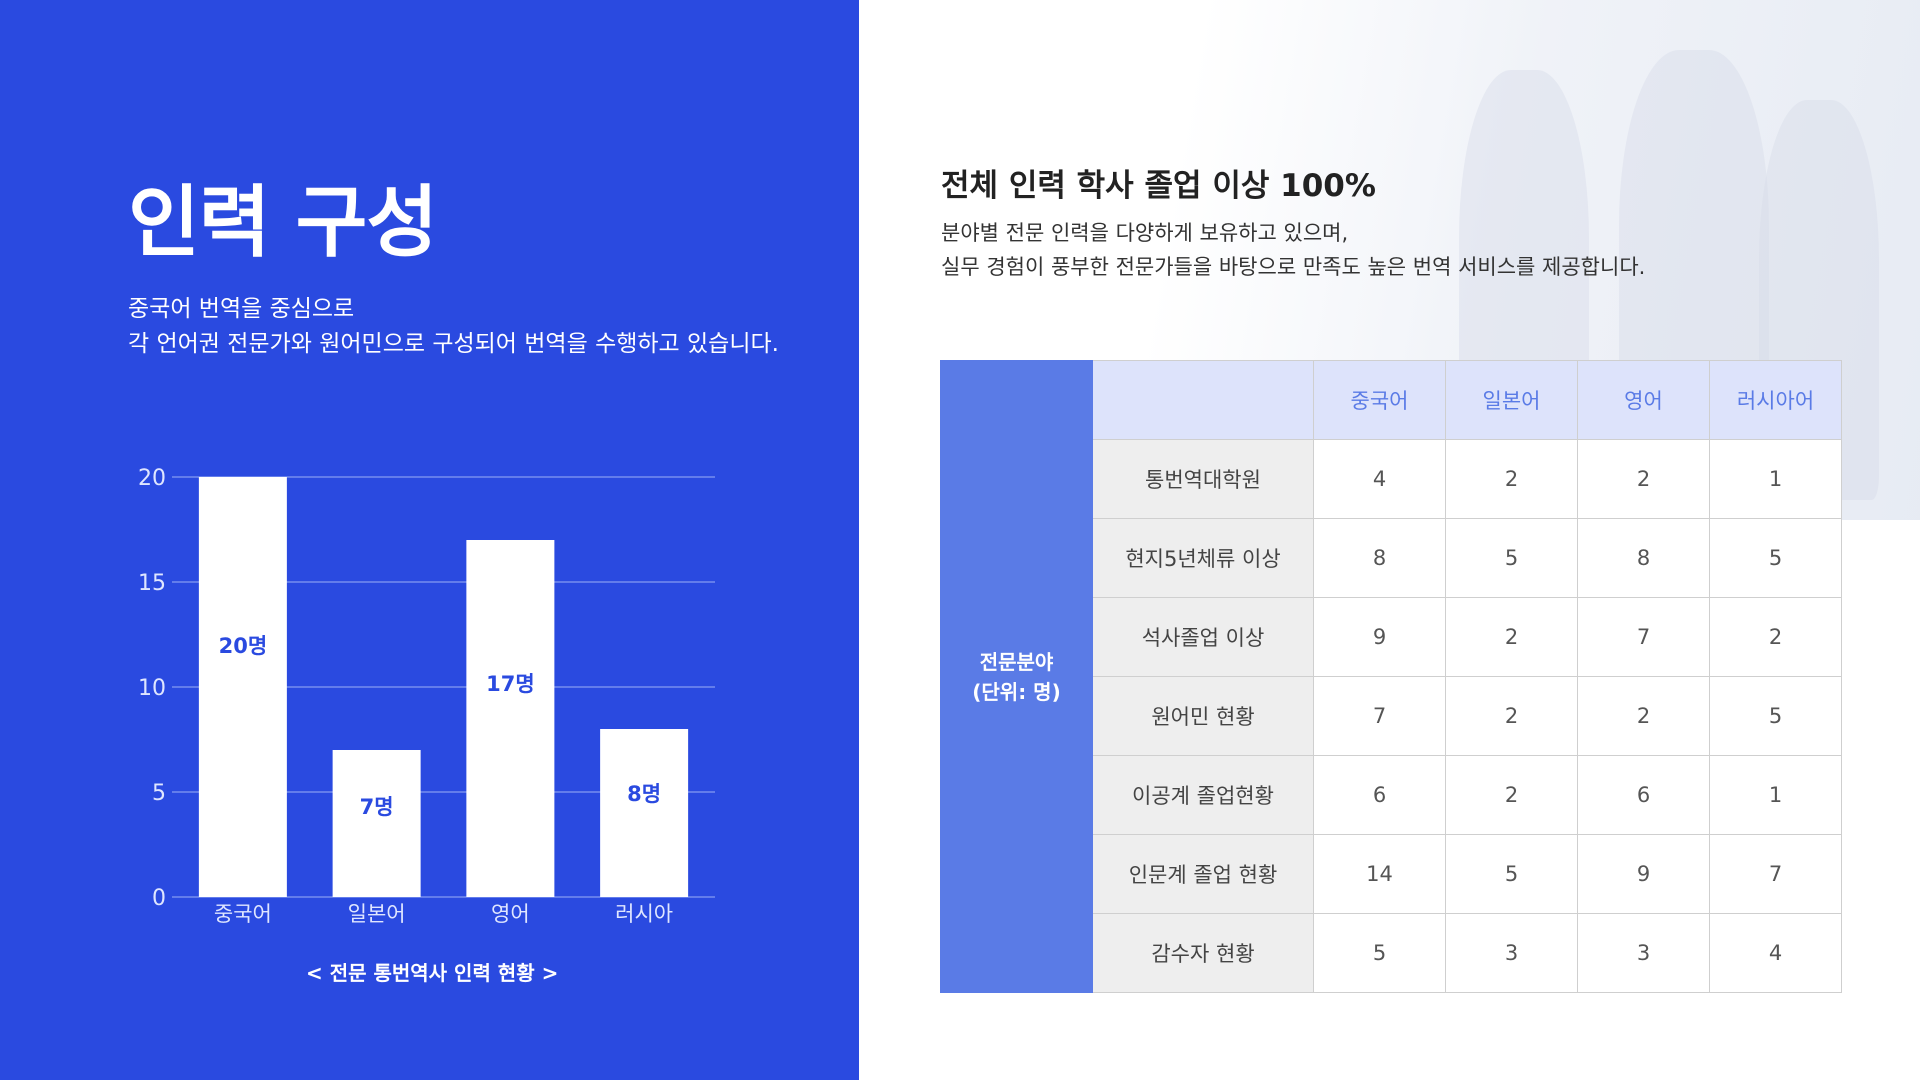 This screenshot has width=1920, height=1080. Describe the element at coordinates (1158, 186) in the screenshot. I see `headline: 전체 인력 학사 졸업 이상 100%` at that location.